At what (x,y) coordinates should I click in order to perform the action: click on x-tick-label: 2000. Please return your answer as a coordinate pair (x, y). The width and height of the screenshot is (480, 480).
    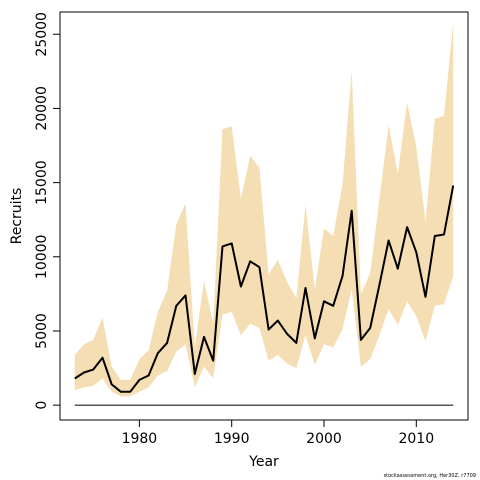
    Looking at the image, I should click on (324, 439).